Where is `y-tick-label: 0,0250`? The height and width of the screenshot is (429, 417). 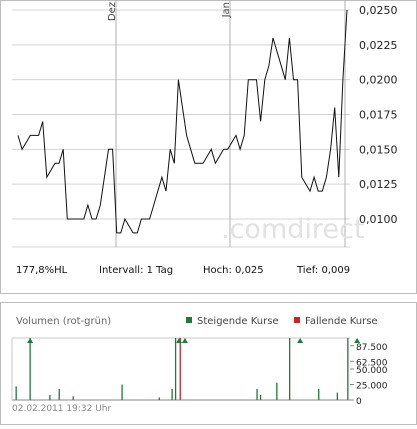 y-tick-label: 0,0250 is located at coordinates (378, 10).